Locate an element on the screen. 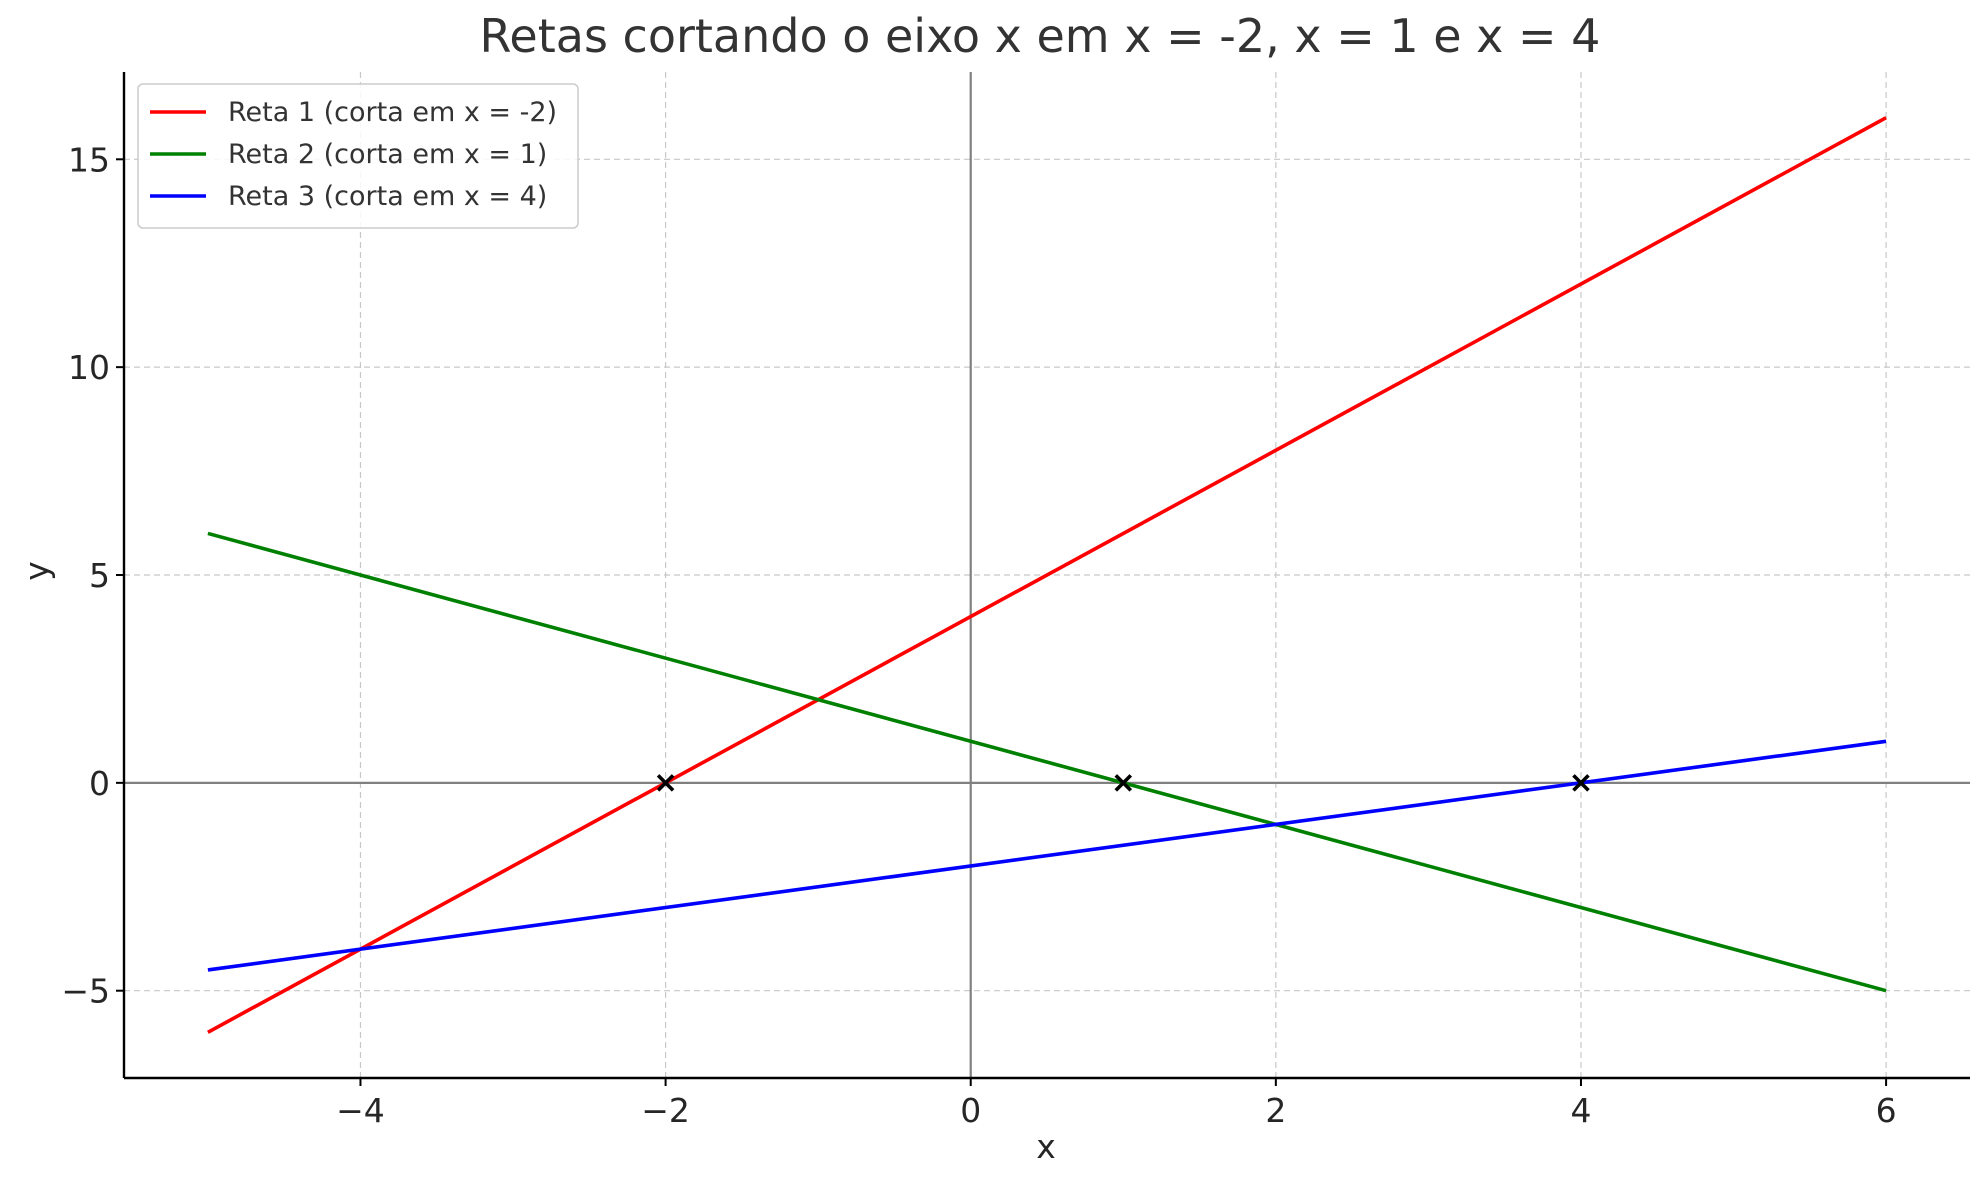 The width and height of the screenshot is (1980, 1180). x-tick-label-3: 2 is located at coordinates (1275, 1110).